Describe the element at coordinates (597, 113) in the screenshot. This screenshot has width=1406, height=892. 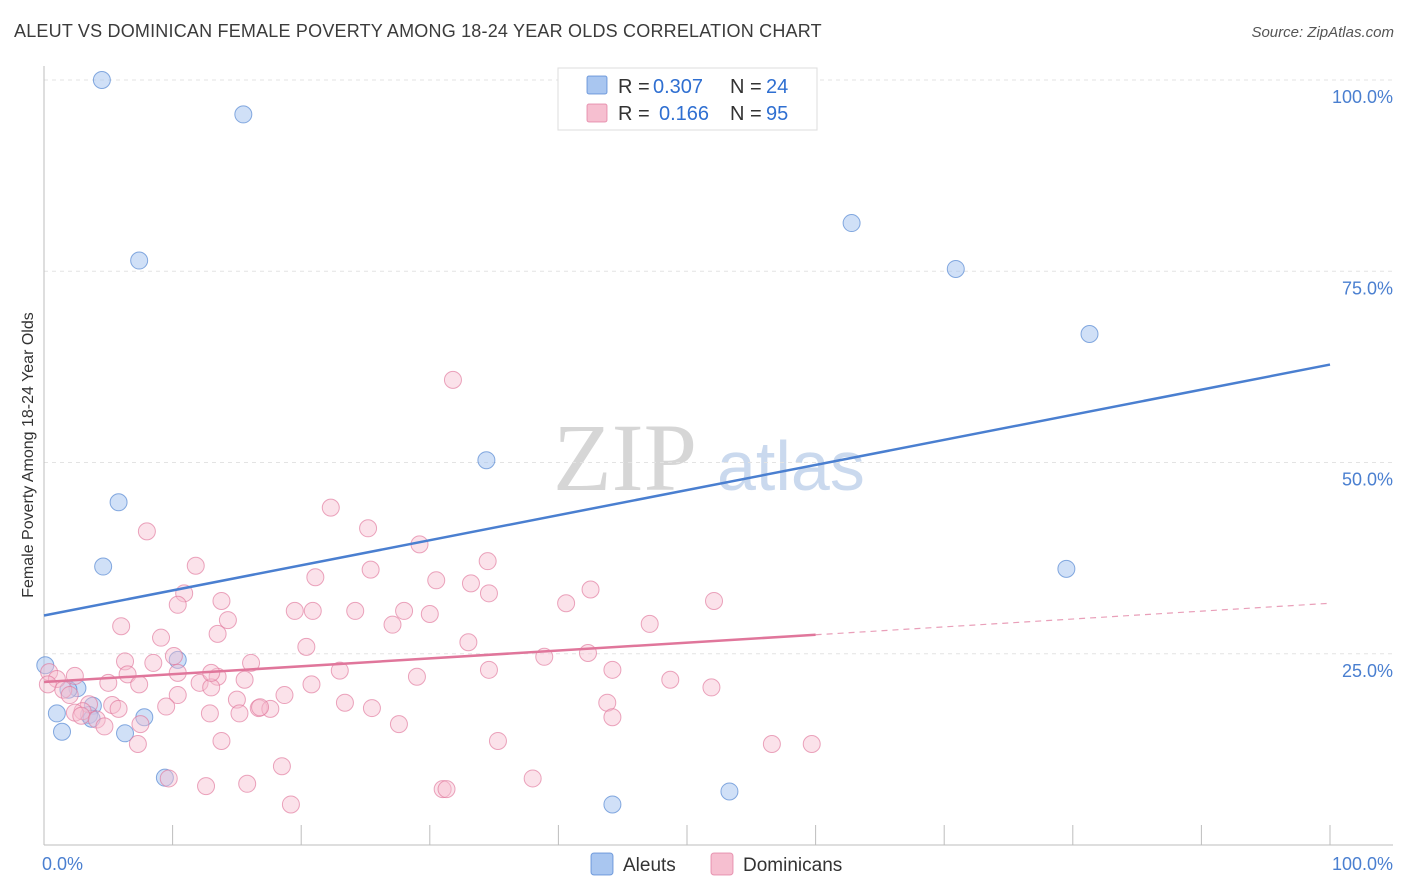
I see `legend-swatch-dominicans` at that location.